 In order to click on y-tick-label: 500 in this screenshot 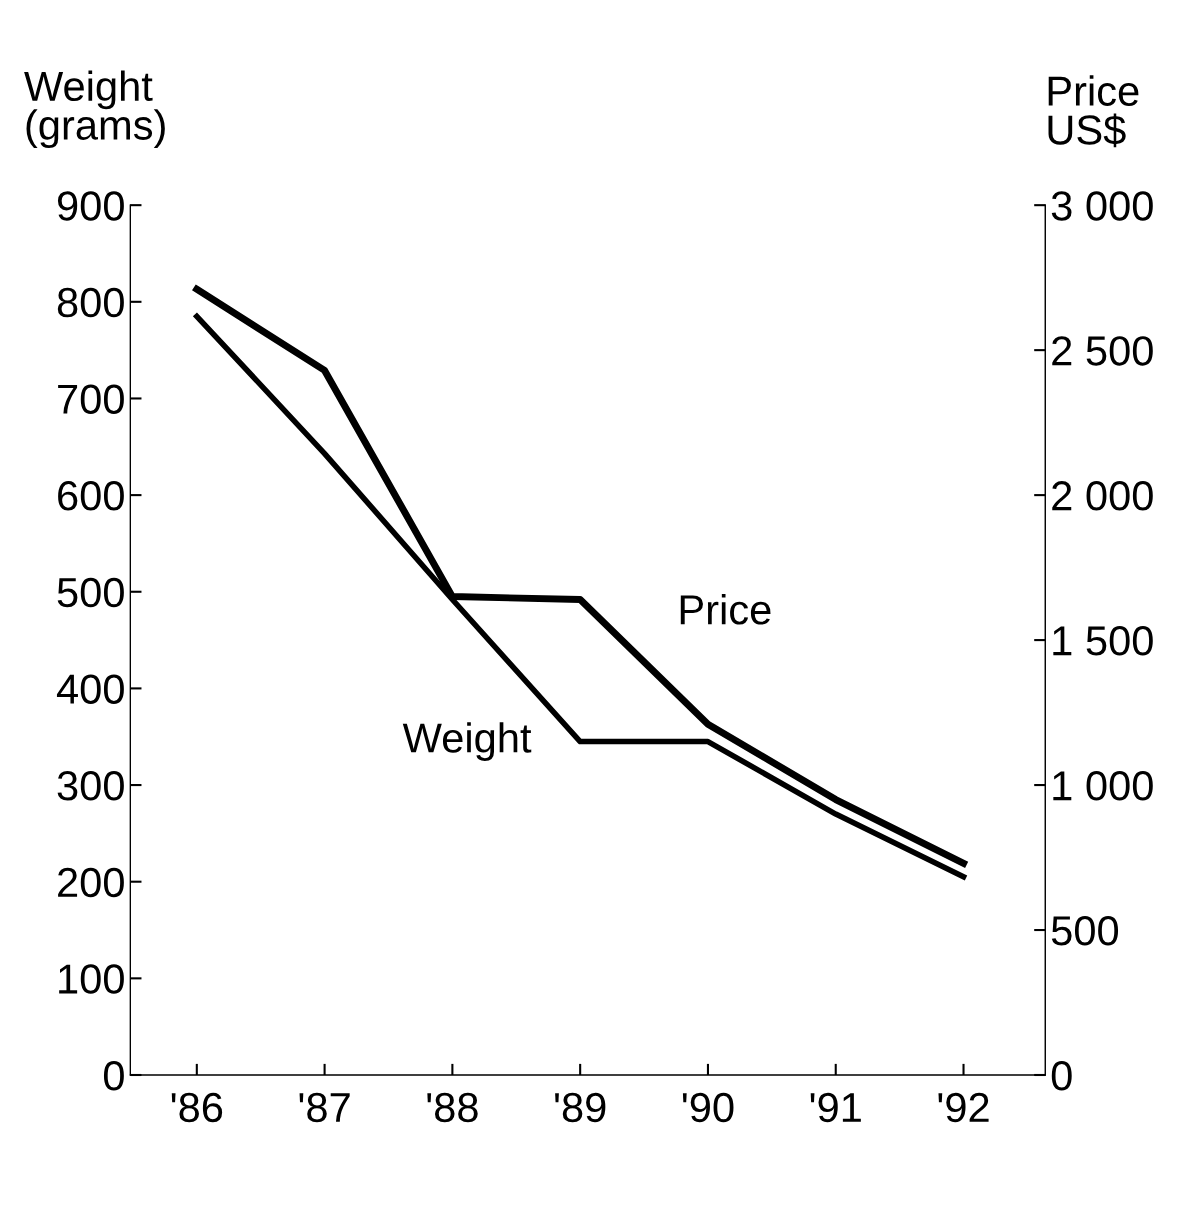, I will do `click(90, 592)`.